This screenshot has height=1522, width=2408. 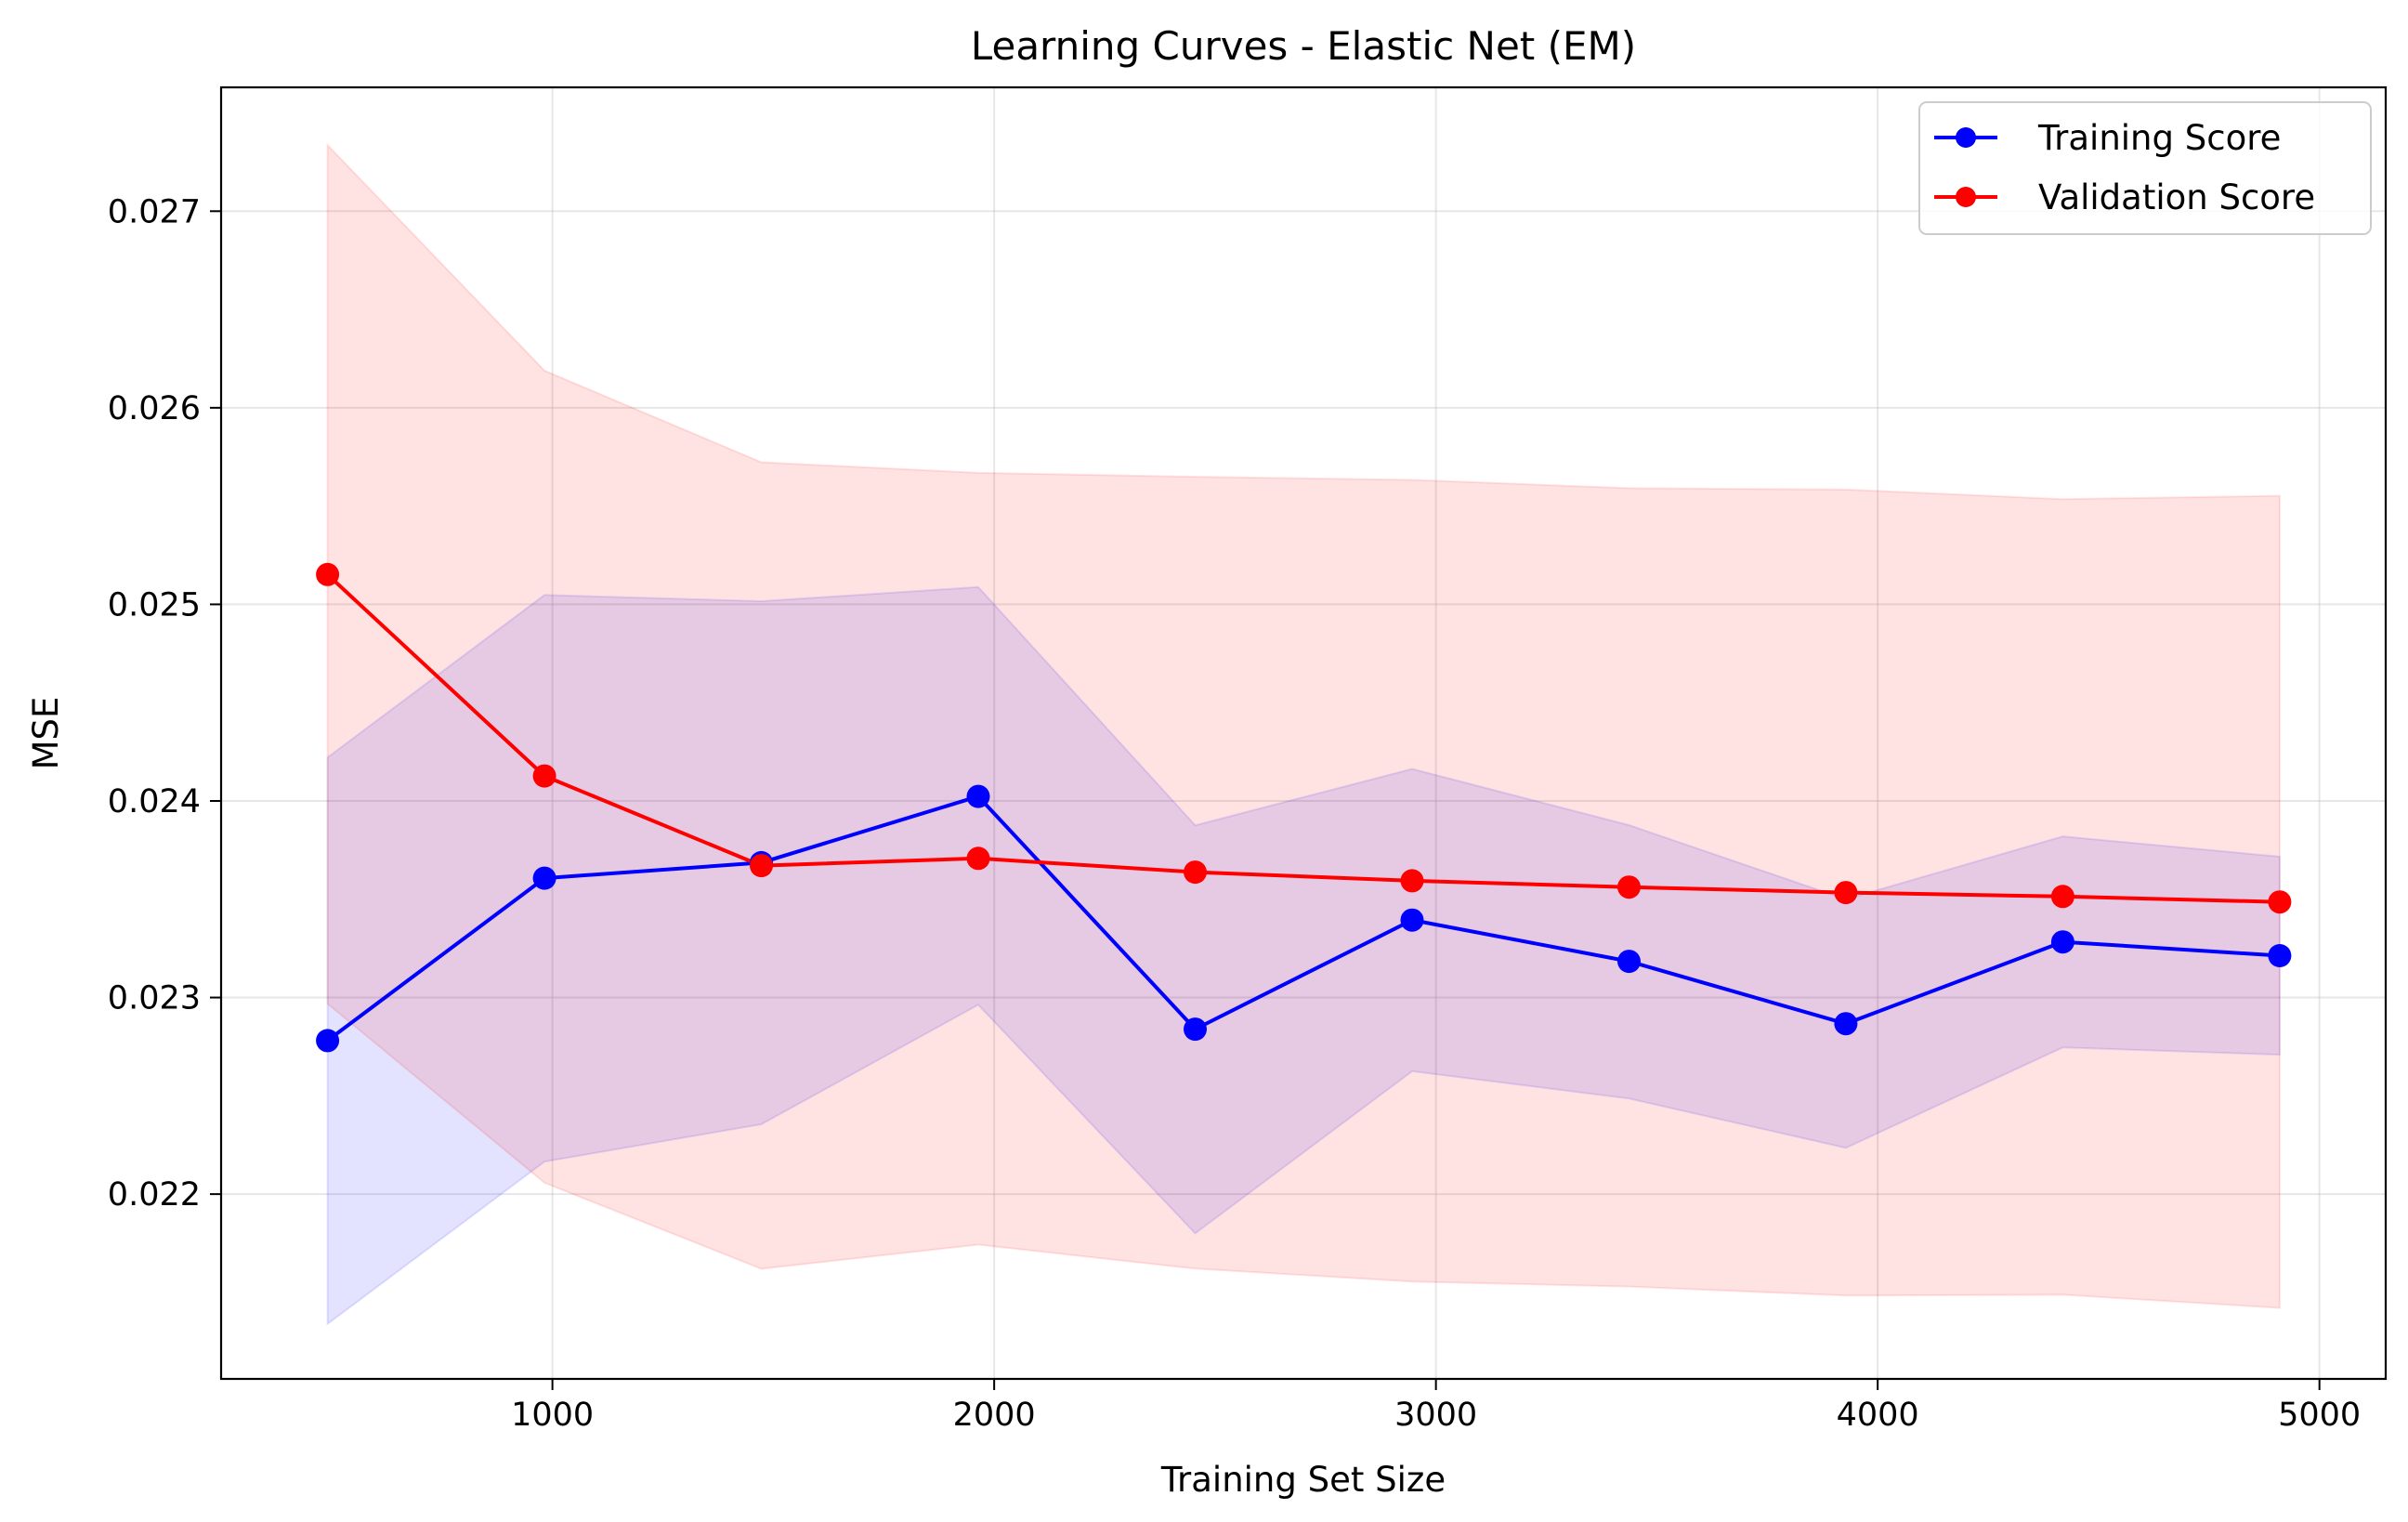 I want to click on y-axis-label: MSE, so click(x=46, y=733).